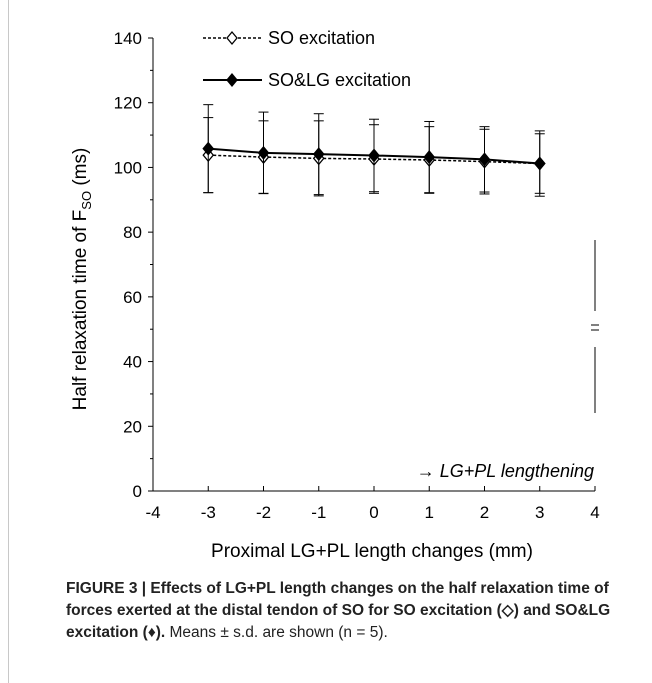  What do you see at coordinates (128, 38) in the screenshot?
I see `y-tick-label: 140` at bounding box center [128, 38].